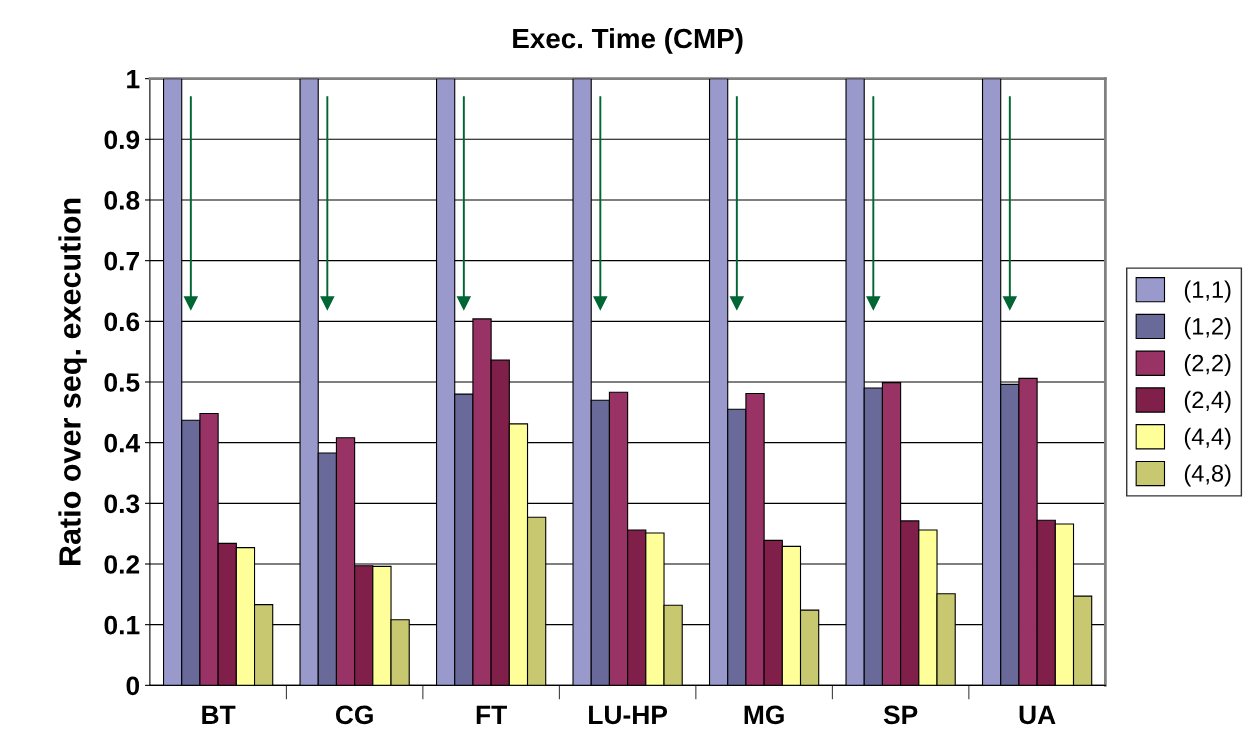 This screenshot has width=1249, height=749. What do you see at coordinates (628, 40) in the screenshot?
I see `chart-title: Exec. Time (CMP)` at bounding box center [628, 40].